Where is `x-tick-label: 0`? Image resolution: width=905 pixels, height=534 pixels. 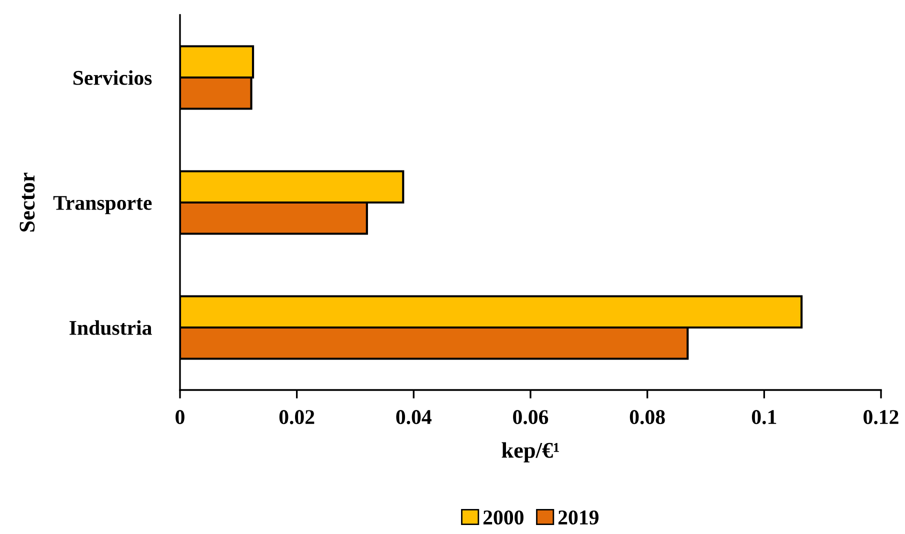
x-tick-label: 0 is located at coordinates (180, 417).